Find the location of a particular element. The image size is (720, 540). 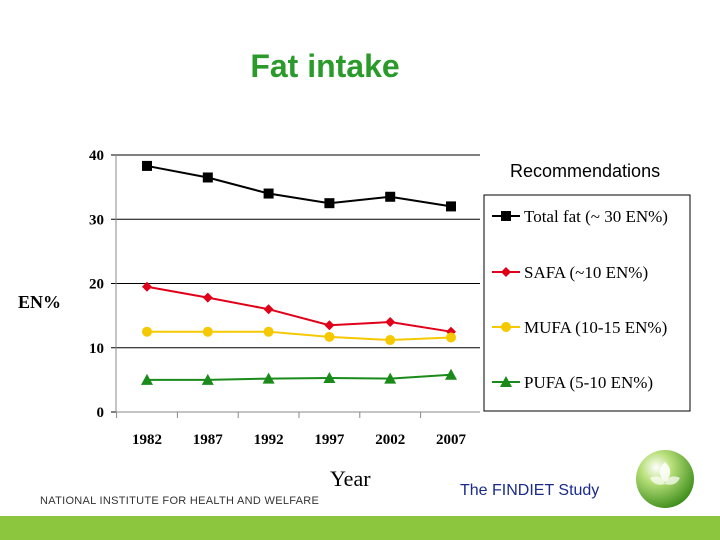

footer-bar is located at coordinates (360, 528).